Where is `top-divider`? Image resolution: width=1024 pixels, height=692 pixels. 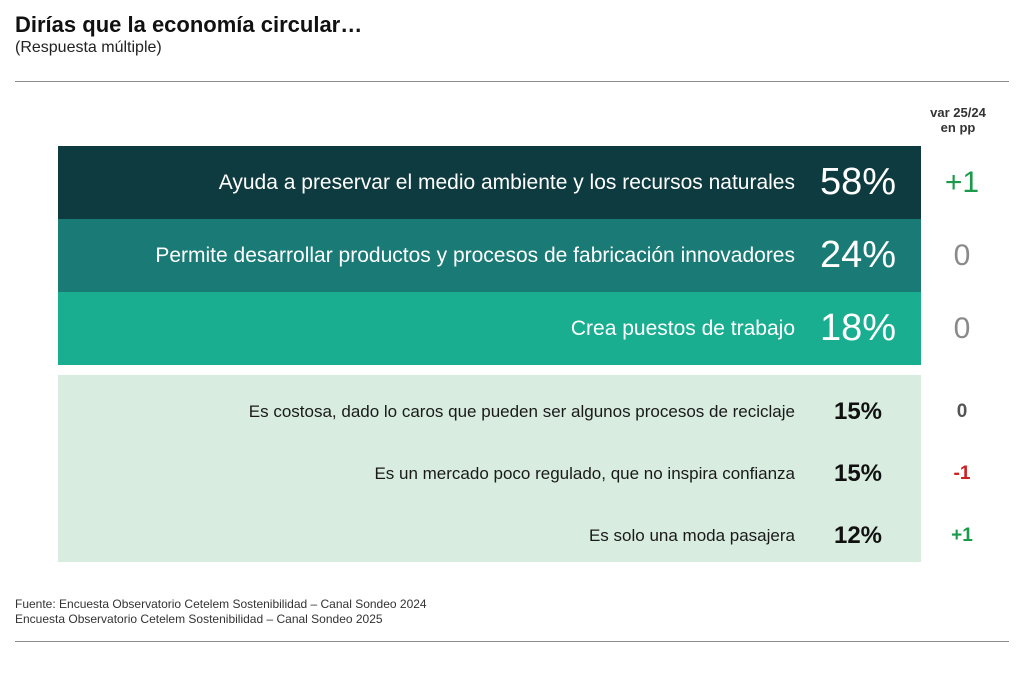 top-divider is located at coordinates (512, 81).